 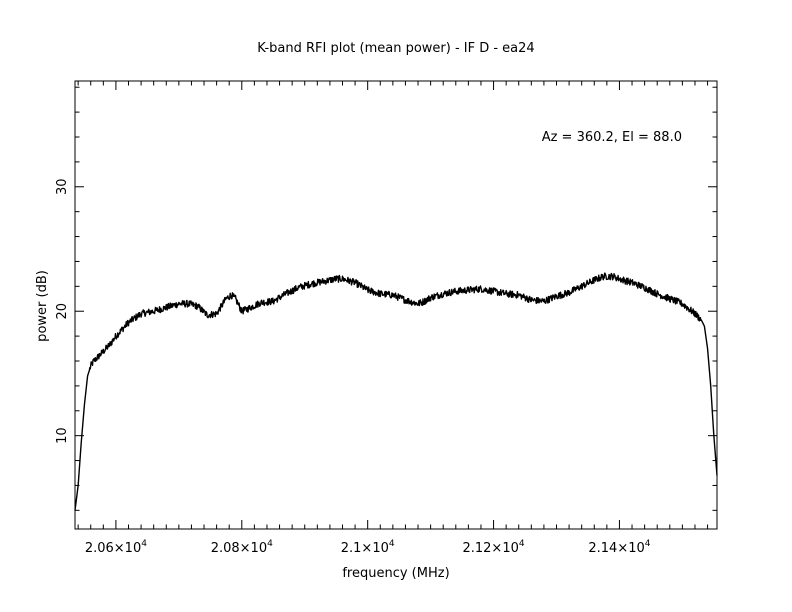 I want to click on y-tick-label: 10, so click(x=62, y=435).